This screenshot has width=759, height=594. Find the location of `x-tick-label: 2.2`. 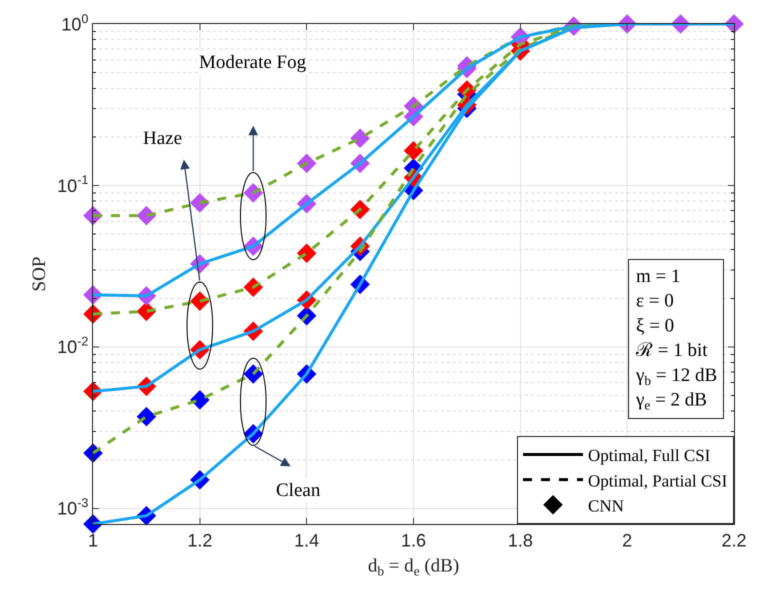

x-tick-label: 2.2 is located at coordinates (734, 540).